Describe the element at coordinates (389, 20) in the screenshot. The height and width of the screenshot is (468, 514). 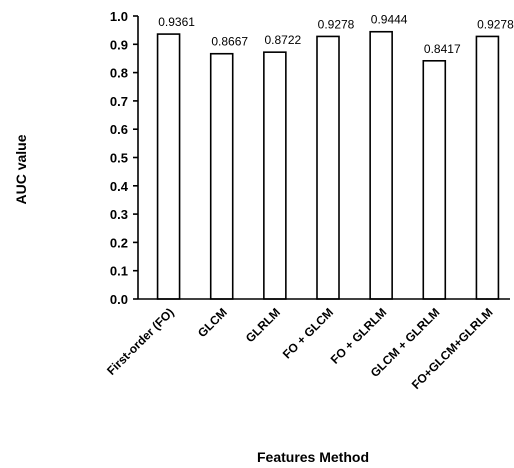
I see `bar-value-label: 0.9444` at that location.